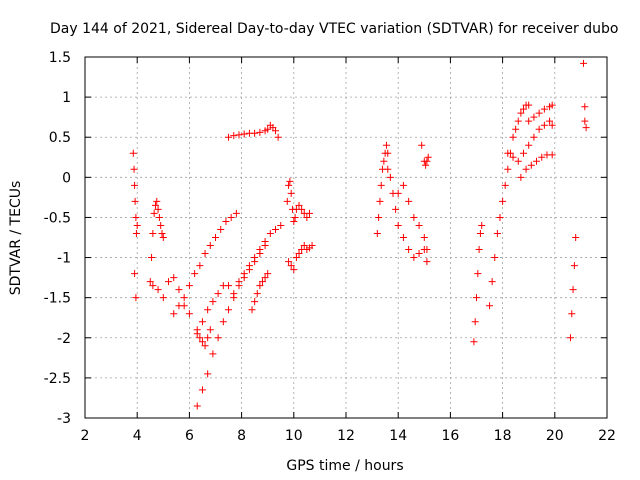 The height and width of the screenshot is (480, 640). Describe the element at coordinates (450, 436) in the screenshot. I see `x-tick-label: 16` at that location.